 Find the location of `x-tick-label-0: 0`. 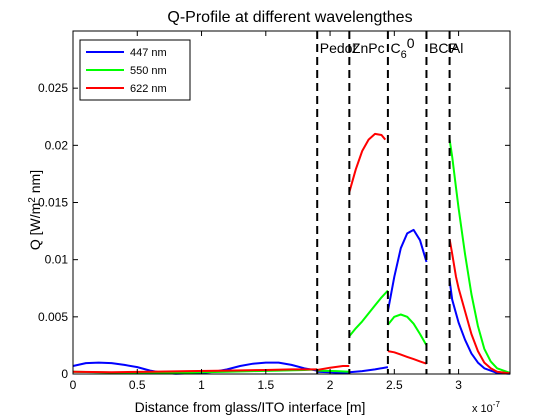

x-tick-label-0: 0 is located at coordinates (73, 385).